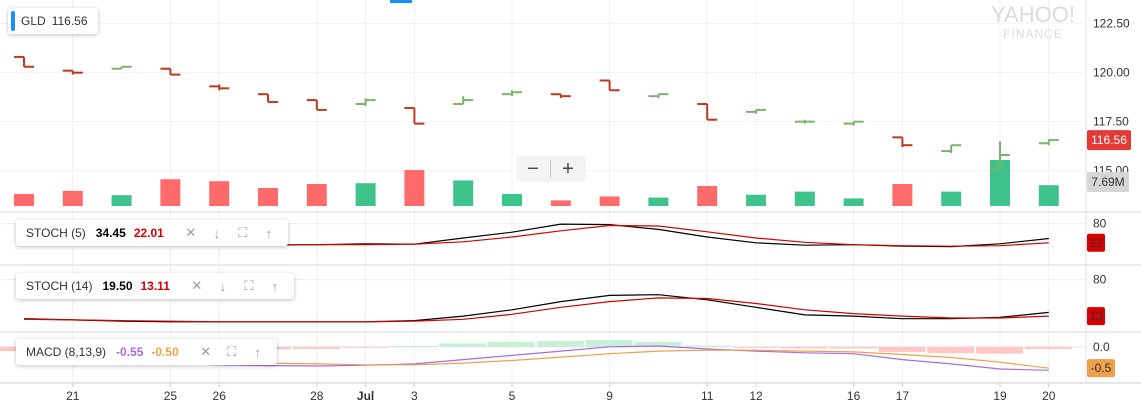 This screenshot has height=409, width=1141. I want to click on stoch14-value-tag, so click(1096, 316).